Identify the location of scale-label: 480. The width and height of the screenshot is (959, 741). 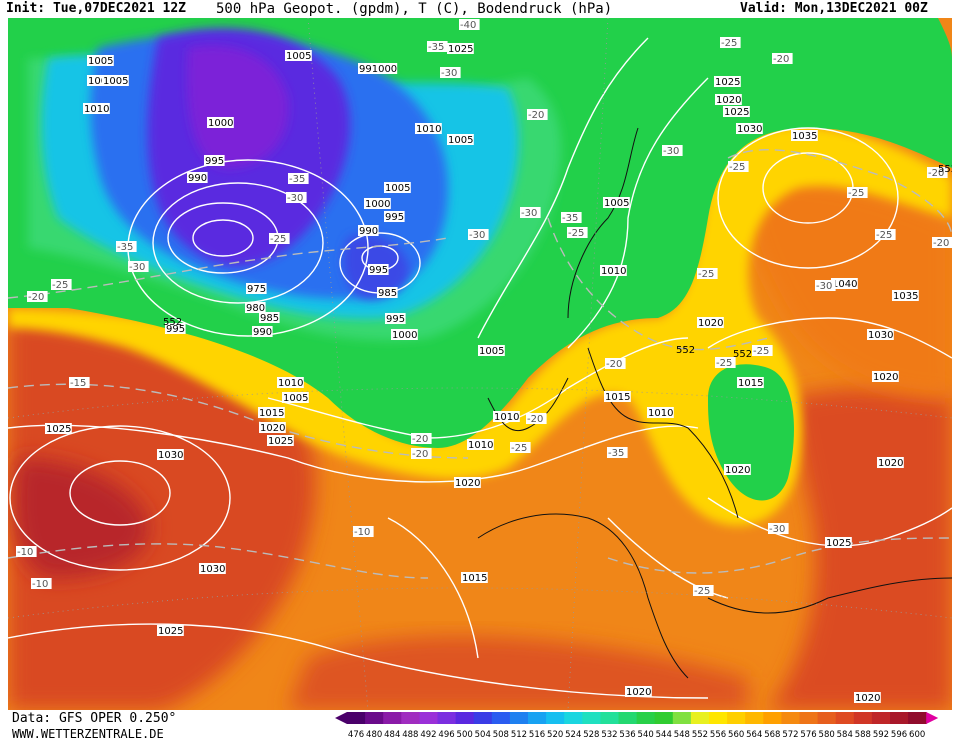
(374, 735).